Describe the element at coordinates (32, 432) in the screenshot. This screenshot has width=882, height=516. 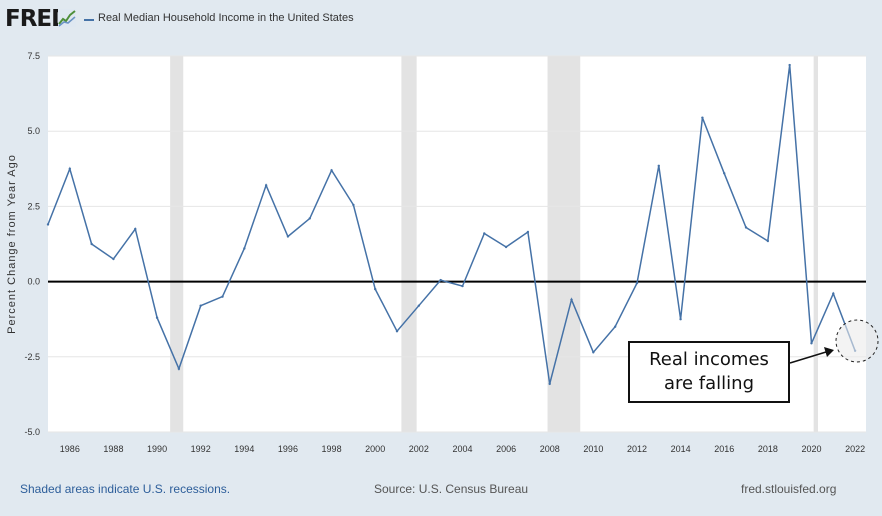
I see `y-tick-label: -5.0` at that location.